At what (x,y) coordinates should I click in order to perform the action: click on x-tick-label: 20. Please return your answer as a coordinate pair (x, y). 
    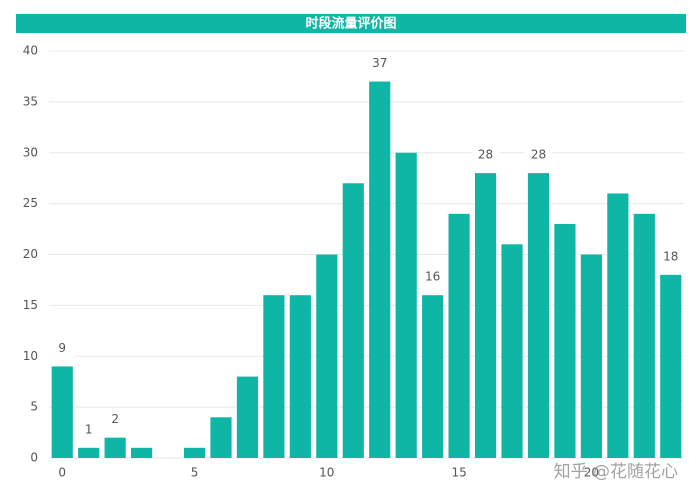
    Looking at the image, I should click on (591, 473).